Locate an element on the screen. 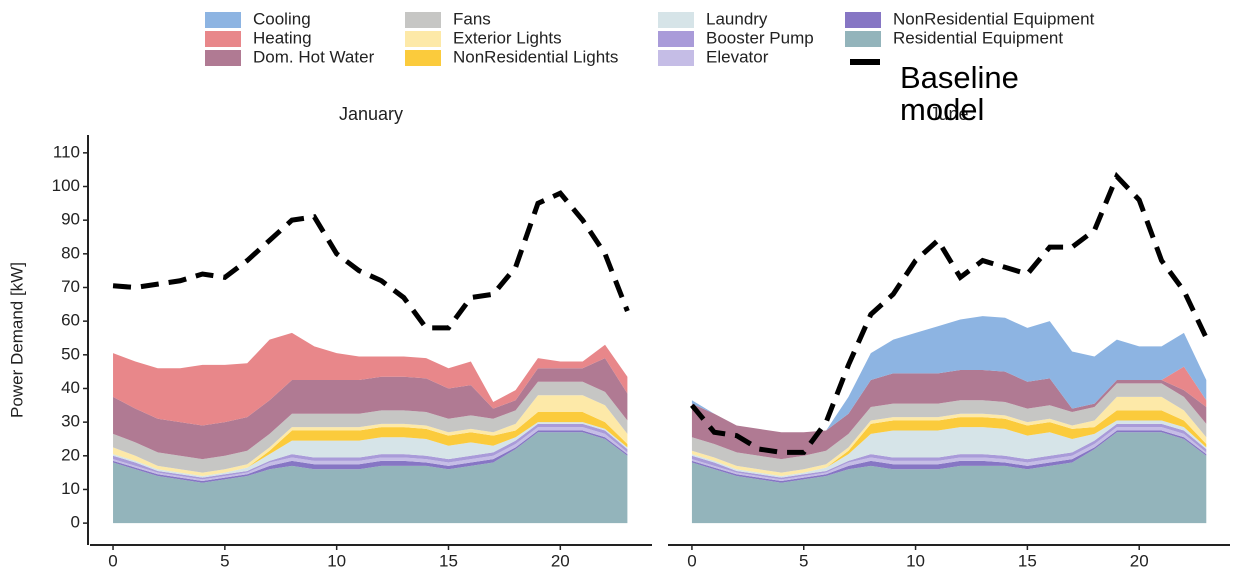 The width and height of the screenshot is (1235, 571). legend-label: Cooling is located at coordinates (282, 18).